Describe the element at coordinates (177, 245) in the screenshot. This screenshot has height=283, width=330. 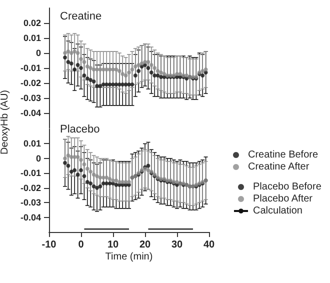
I see `x-tick-label: 30` at that location.